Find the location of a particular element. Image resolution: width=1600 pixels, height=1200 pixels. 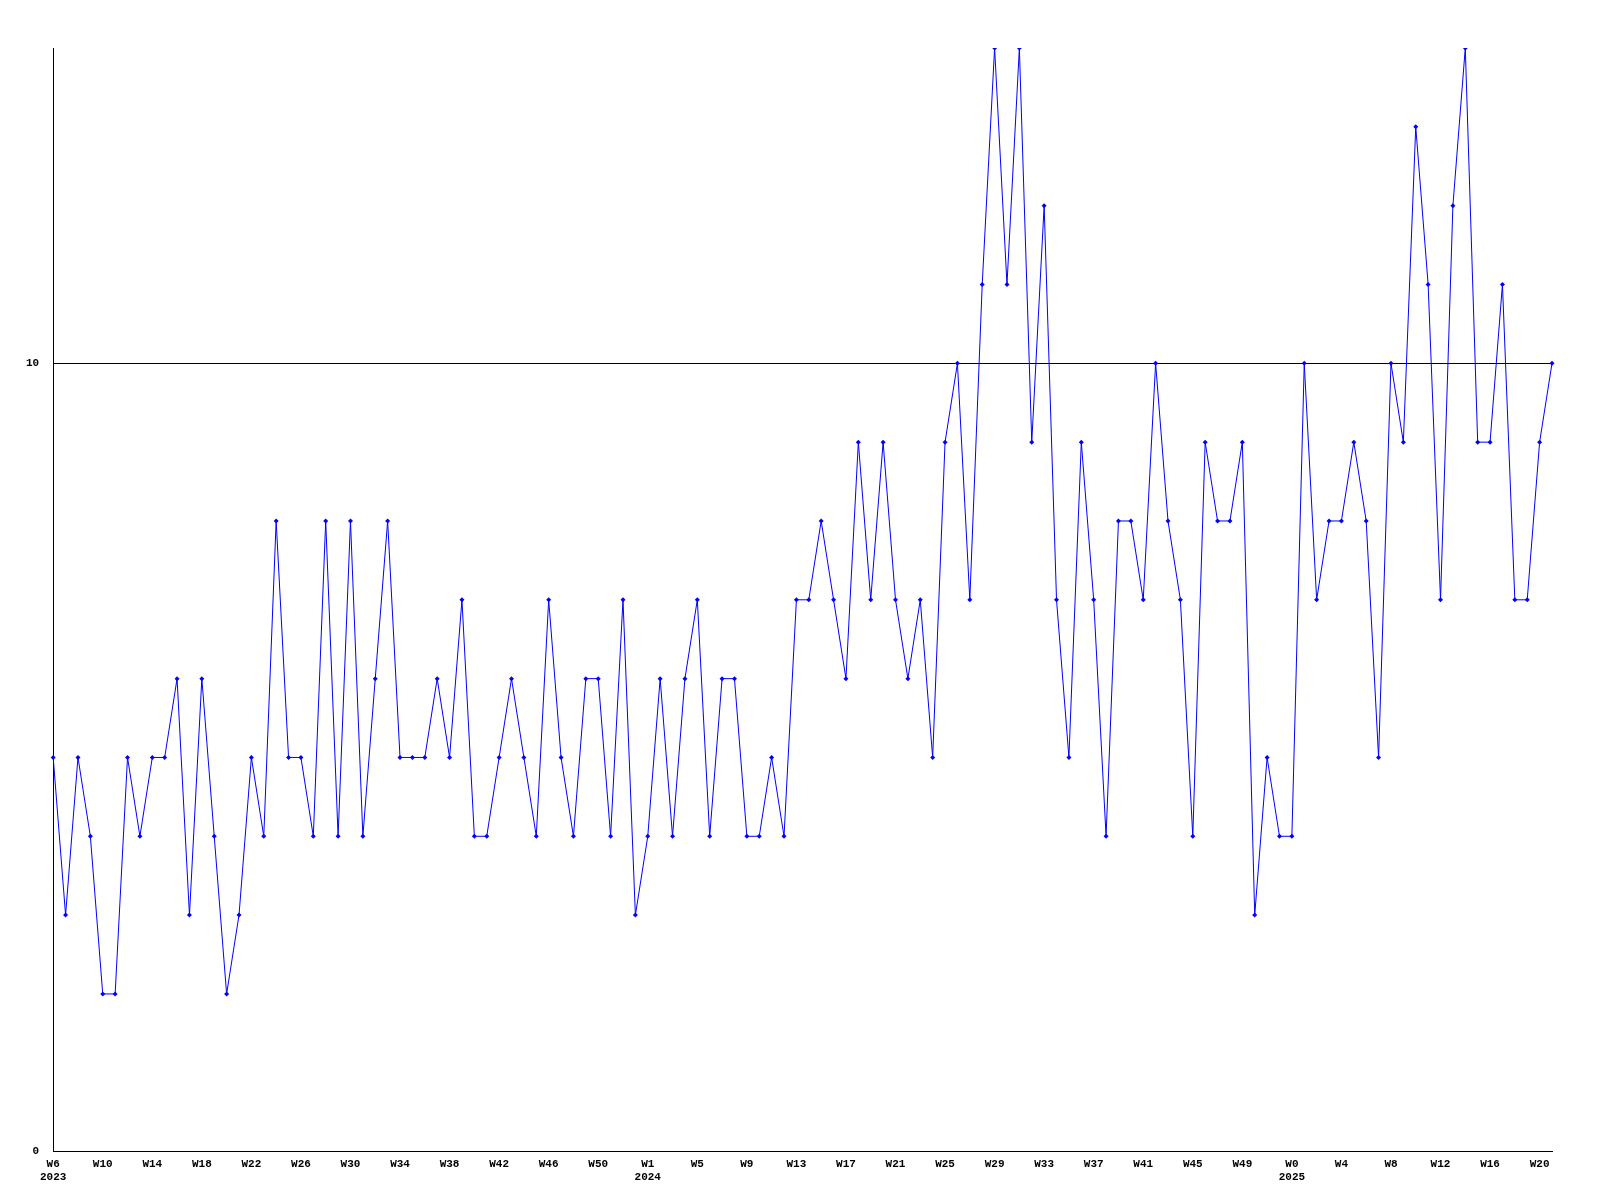

x-tick-label: W14 is located at coordinates (152, 1163).